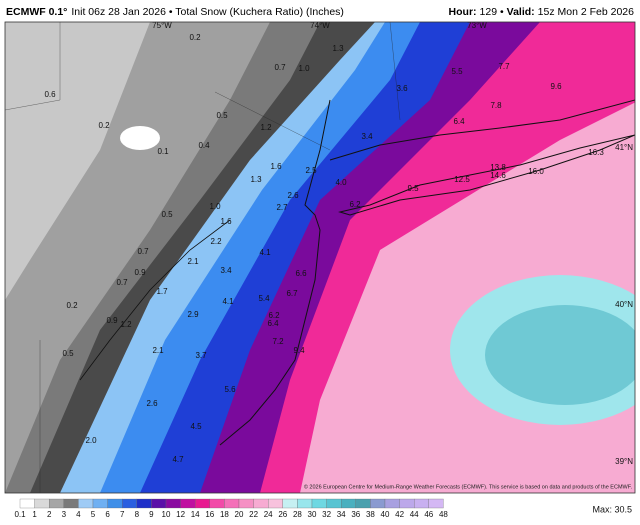  I want to click on border-pa, so click(33, 66).